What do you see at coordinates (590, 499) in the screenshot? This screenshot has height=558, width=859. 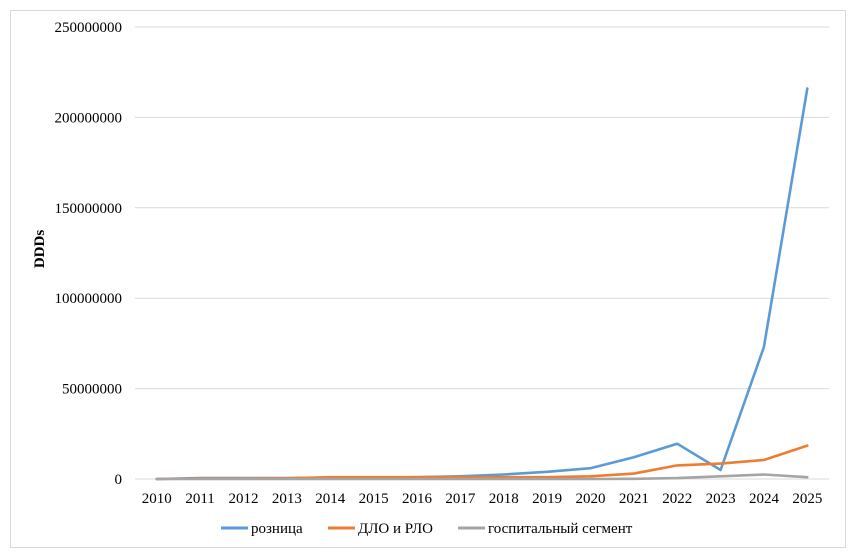 I see `x-tick-label: 2020` at bounding box center [590, 499].